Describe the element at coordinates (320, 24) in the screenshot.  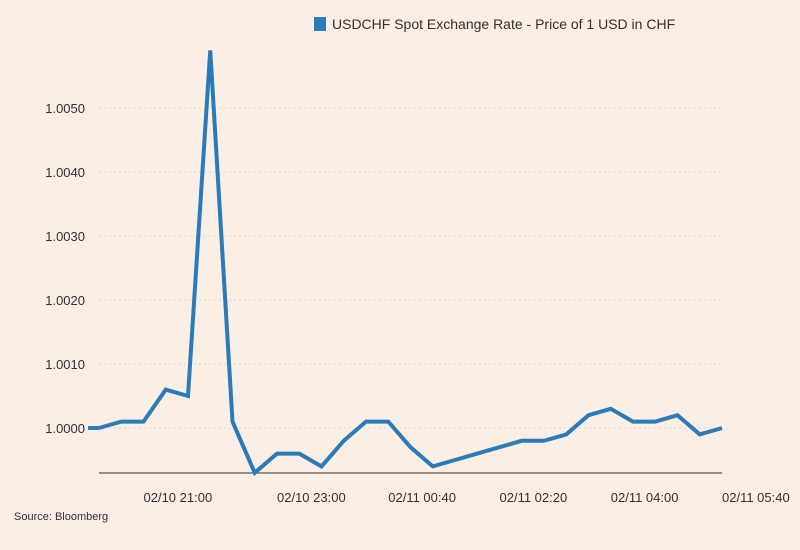
I see `legend-swatch` at that location.